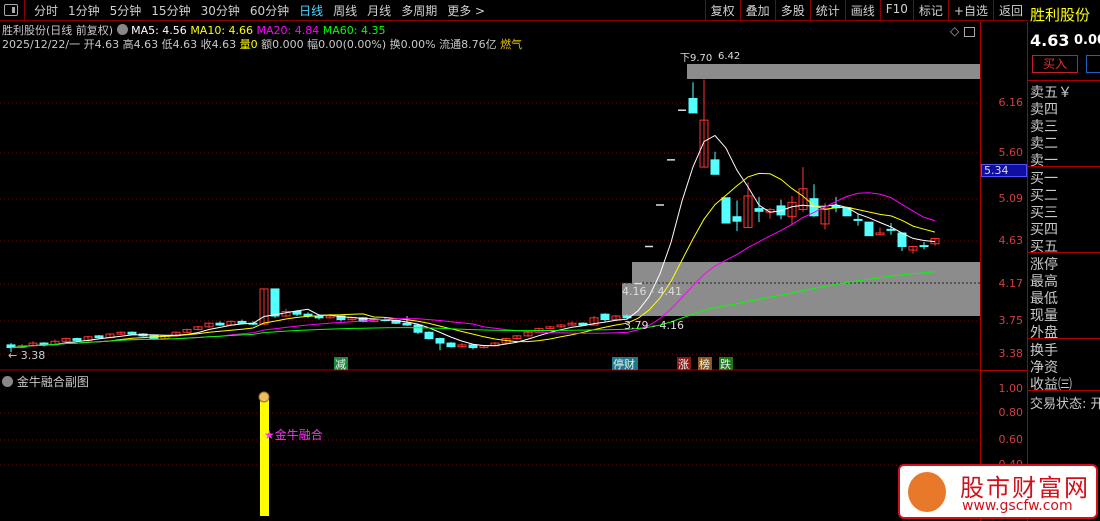 The height and width of the screenshot is (521, 1100). Describe the element at coordinates (1044, 282) in the screenshot. I see `stat-row: 最高` at that location.